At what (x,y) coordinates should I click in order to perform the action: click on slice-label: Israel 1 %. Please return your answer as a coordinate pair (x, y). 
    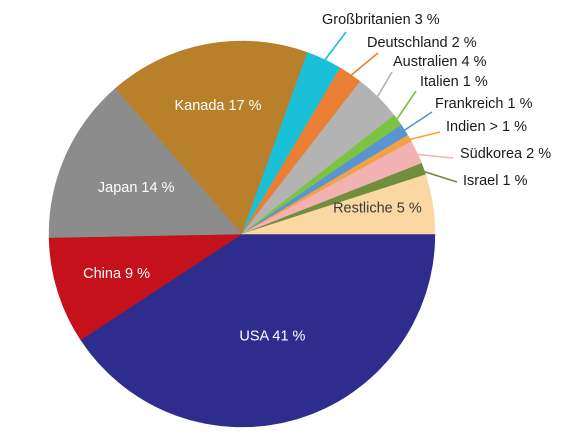
    Looking at the image, I should click on (495, 181).